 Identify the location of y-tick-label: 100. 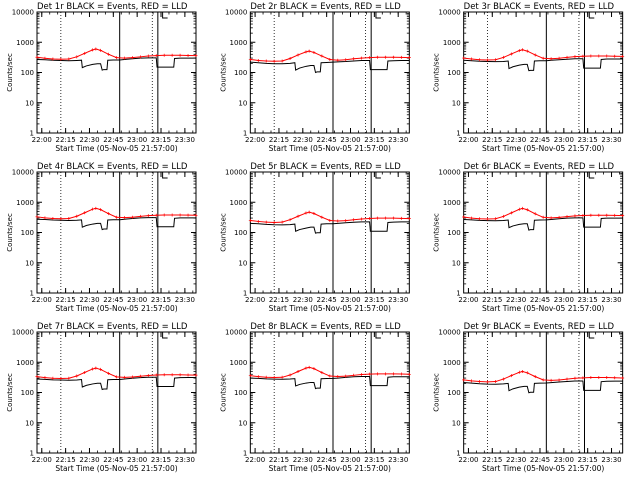
(27, 393).